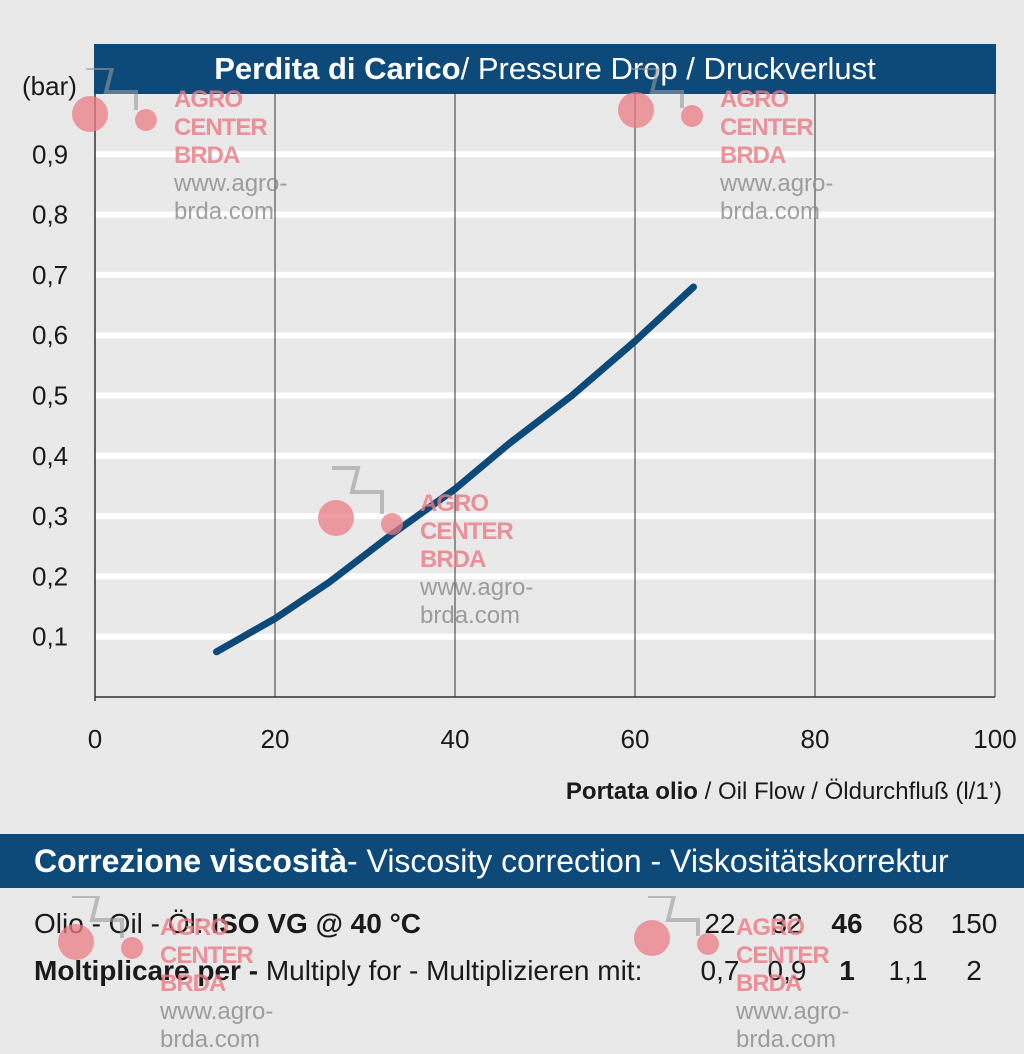  What do you see at coordinates (787, 923) in the screenshot?
I see `oil-grade-value: 32` at bounding box center [787, 923].